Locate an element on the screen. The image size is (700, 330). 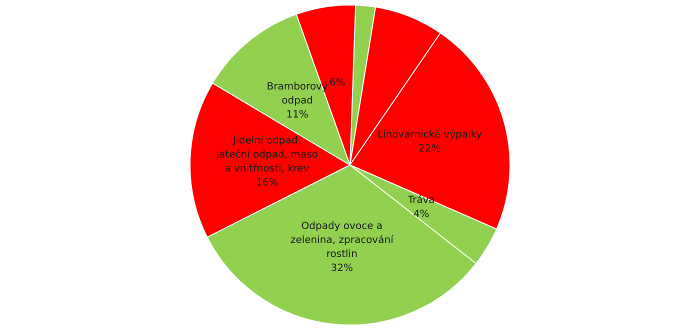
slice-label: Odpady ovoce a zelenina, zpracování rostlin is located at coordinates (342, 240).